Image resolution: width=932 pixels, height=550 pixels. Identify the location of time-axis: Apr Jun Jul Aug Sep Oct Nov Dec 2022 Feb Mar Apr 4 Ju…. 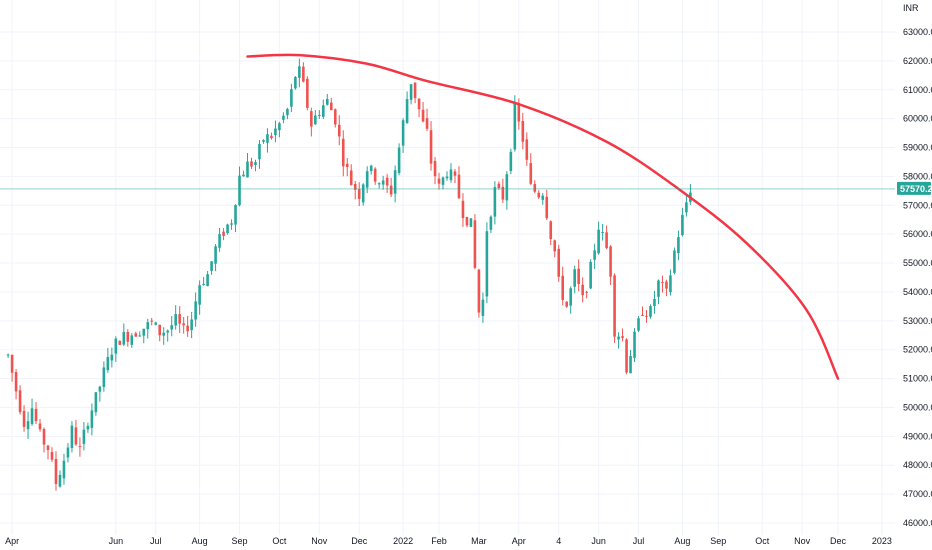
(448, 541).